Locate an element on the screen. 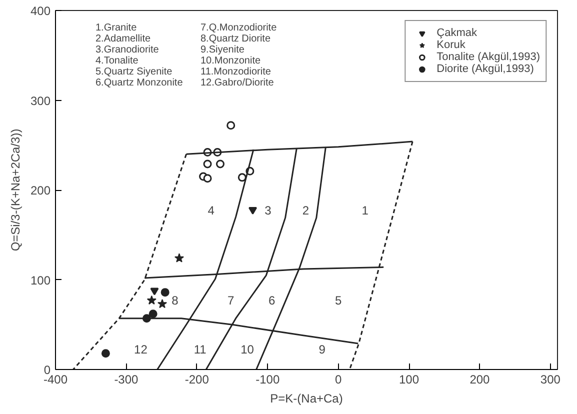 The width and height of the screenshot is (577, 414). annotation: 11.Monzodiorite is located at coordinates (236, 72).